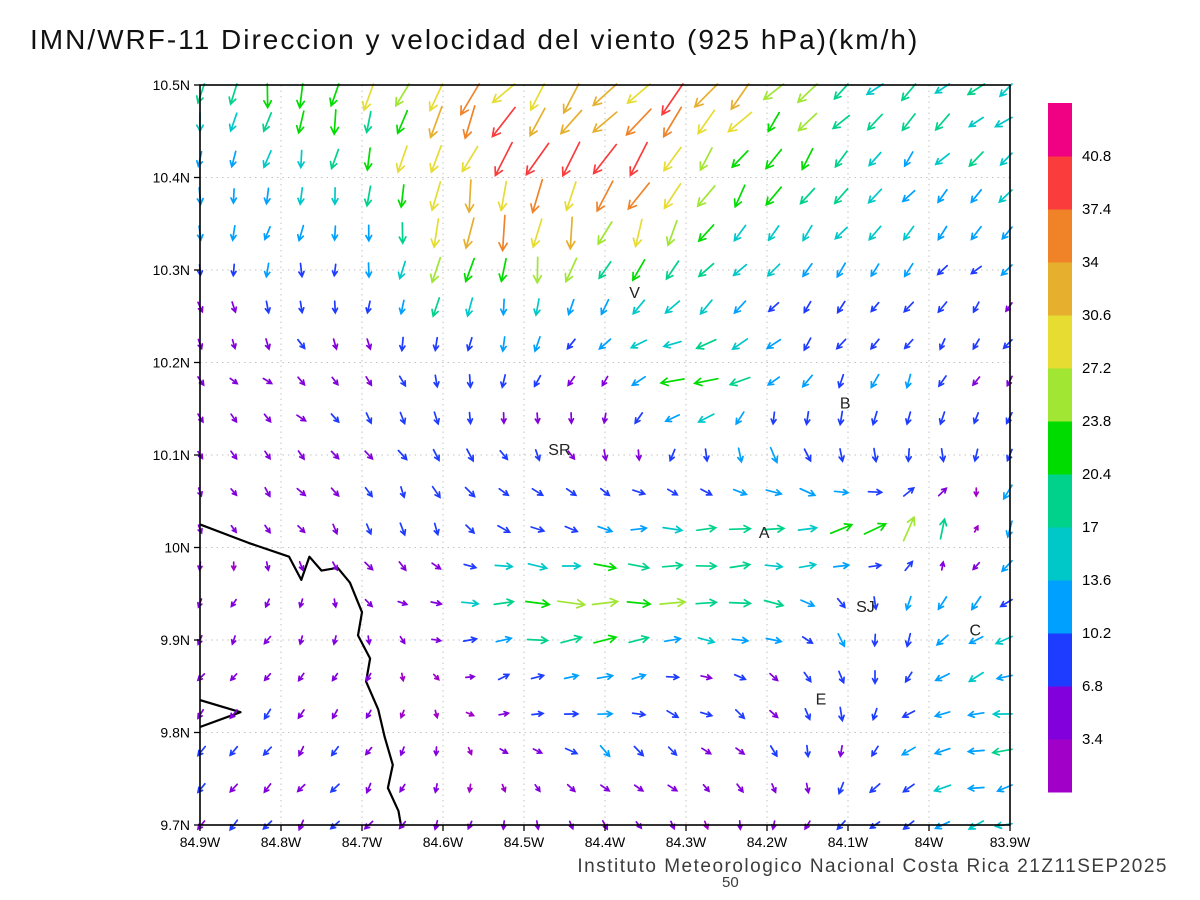  I want to click on y-tick-label: 9.8N, so click(175, 733).